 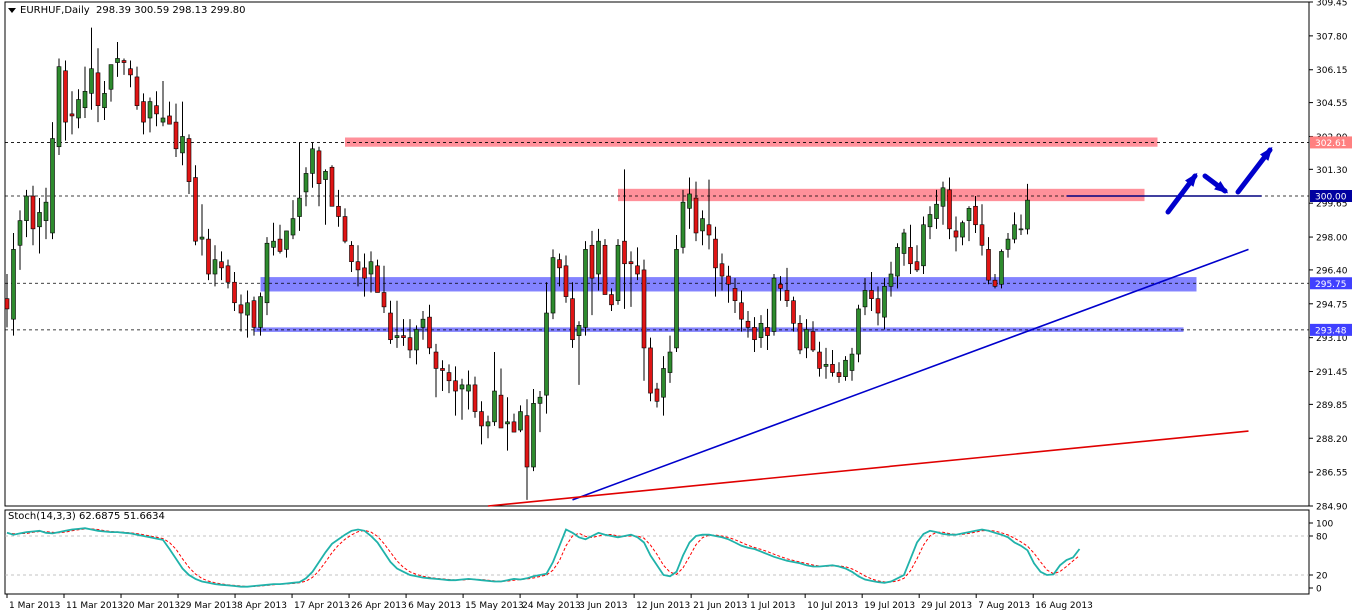 What do you see at coordinates (1266, 153) in the screenshot?
I see `arrow-head` at bounding box center [1266, 153].